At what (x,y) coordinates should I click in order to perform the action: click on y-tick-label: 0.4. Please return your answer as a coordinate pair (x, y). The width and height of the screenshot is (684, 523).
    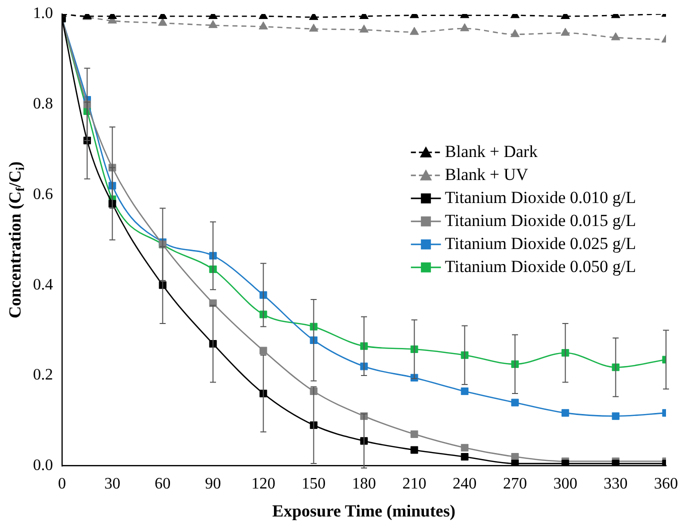
    Looking at the image, I should click on (43, 285).